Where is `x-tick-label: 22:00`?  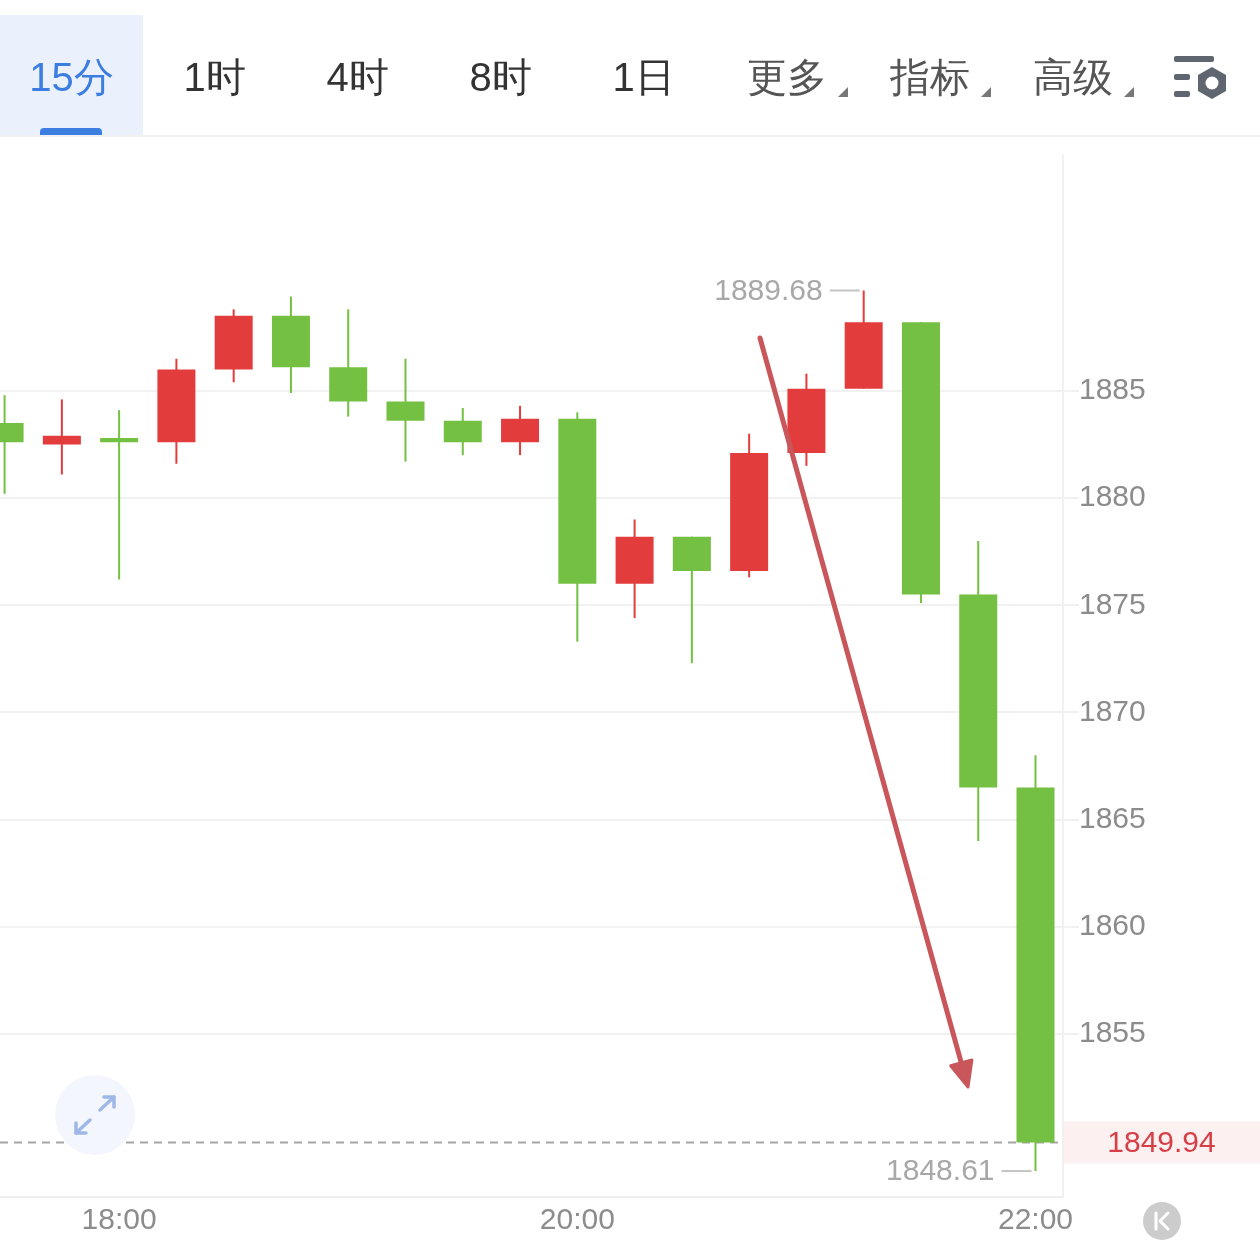
x-tick-label: 22:00 is located at coordinates (1035, 1219).